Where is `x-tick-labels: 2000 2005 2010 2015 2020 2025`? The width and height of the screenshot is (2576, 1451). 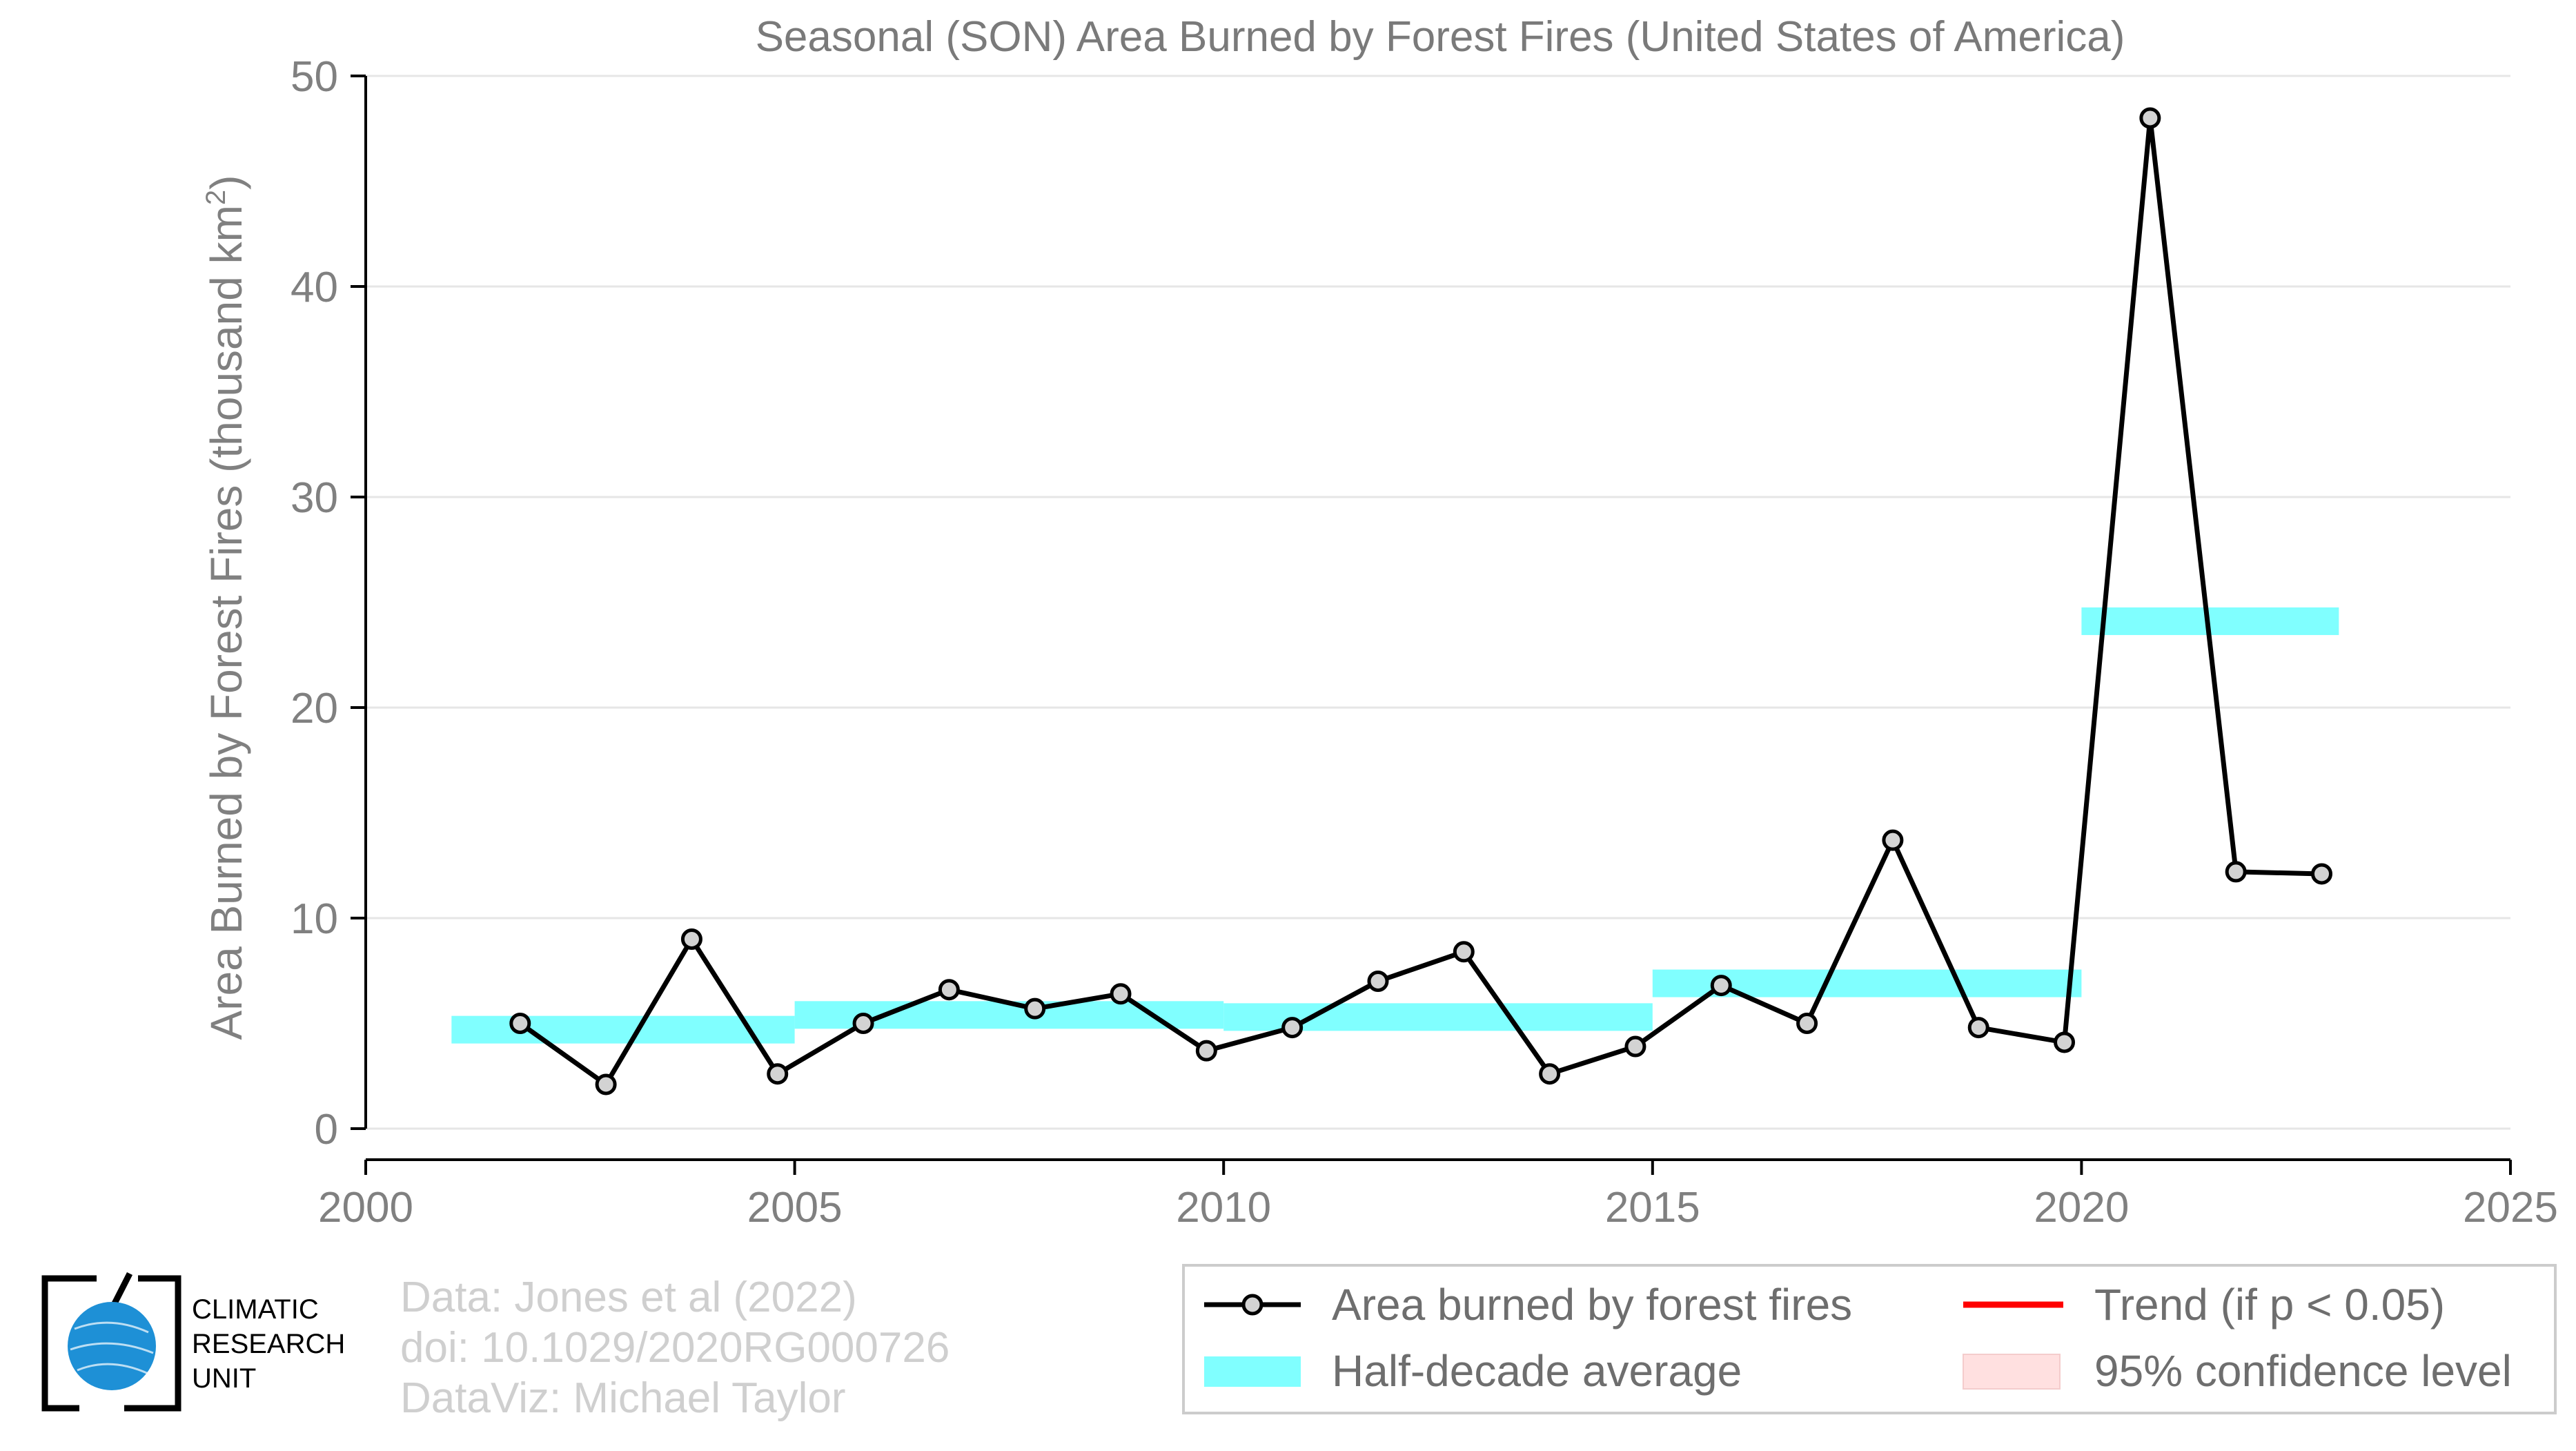
x-tick-labels: 2000 2005 2010 2015 2020 2025 is located at coordinates (1438, 1207).